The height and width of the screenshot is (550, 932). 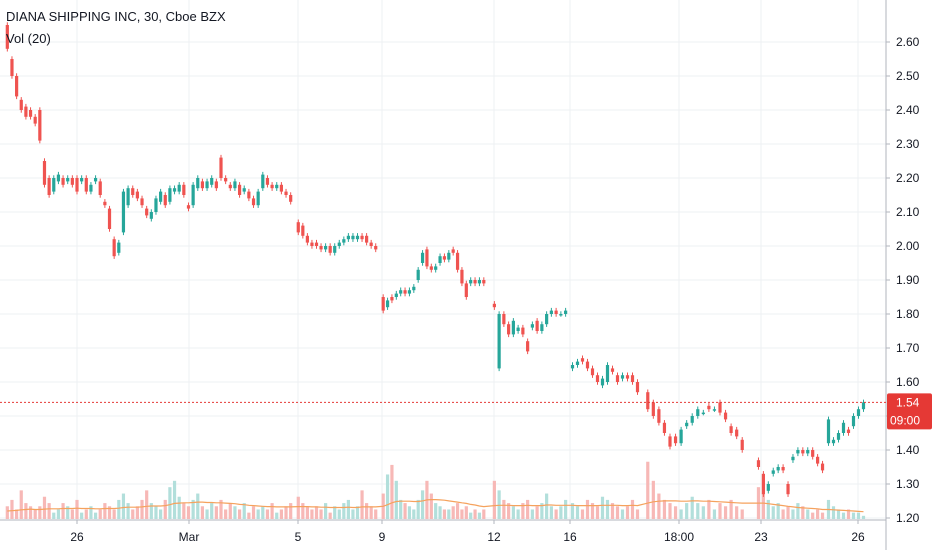 What do you see at coordinates (908, 518) in the screenshot?
I see `price-tick-label: 1.20` at bounding box center [908, 518].